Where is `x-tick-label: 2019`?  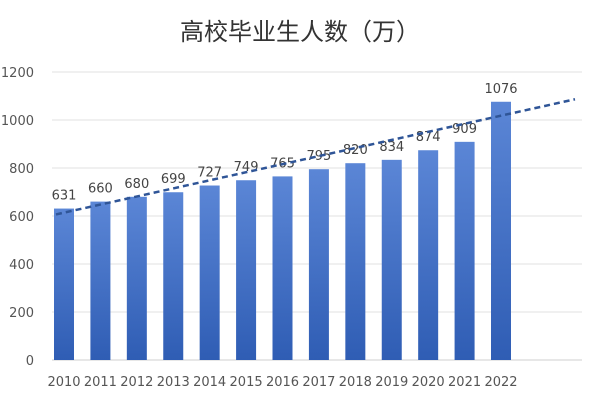 x-tick-label: 2019 is located at coordinates (391, 382).